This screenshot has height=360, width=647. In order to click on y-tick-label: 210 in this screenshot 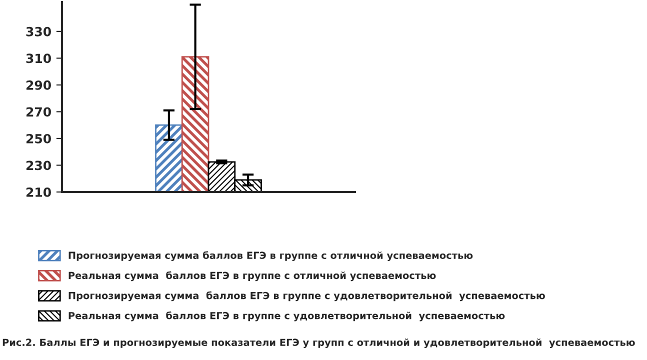, I will do `click(38, 192)`.